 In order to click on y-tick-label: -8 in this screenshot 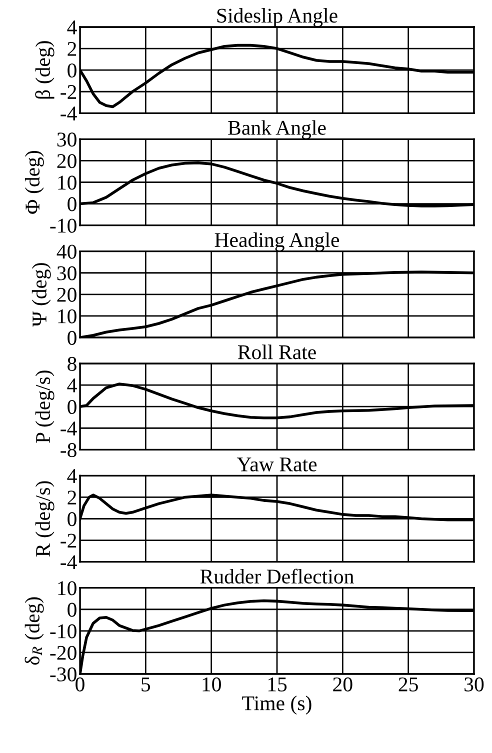, I will do `click(68, 450)`.